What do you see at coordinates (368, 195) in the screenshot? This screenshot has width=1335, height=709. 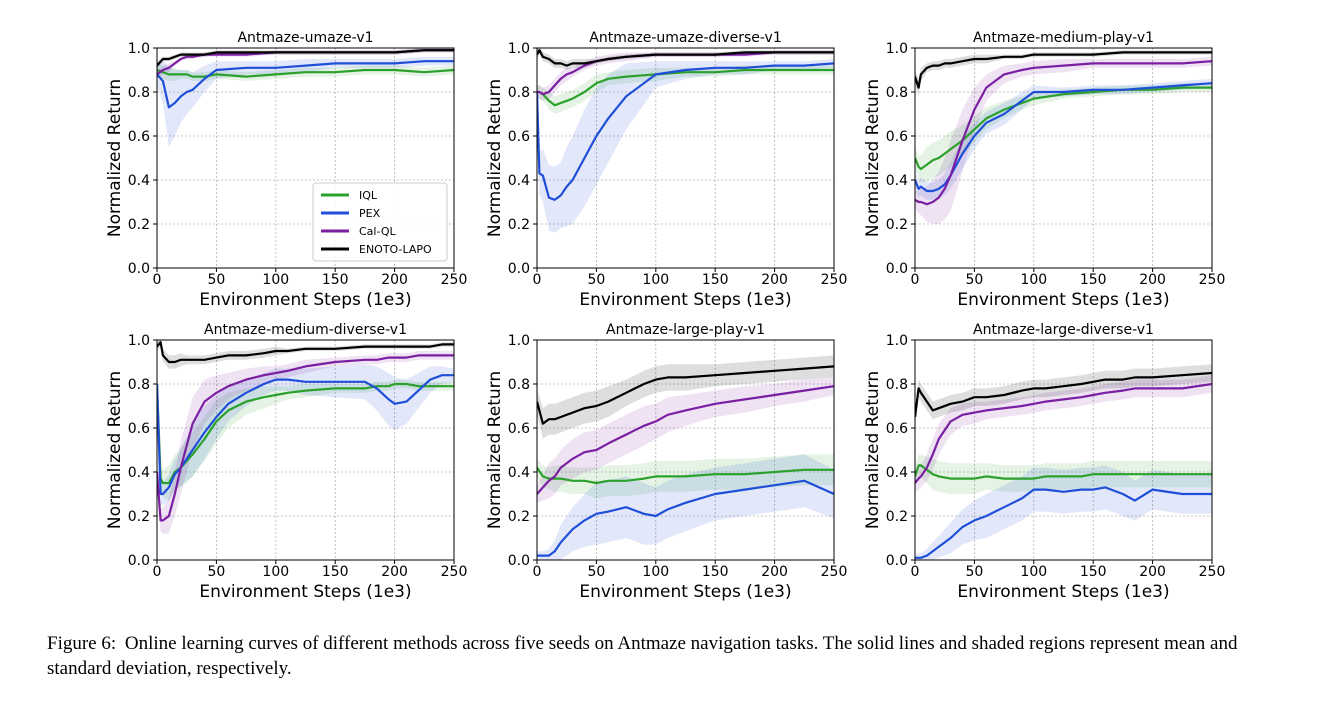 I see `legend-label-iql: IQL` at bounding box center [368, 195].